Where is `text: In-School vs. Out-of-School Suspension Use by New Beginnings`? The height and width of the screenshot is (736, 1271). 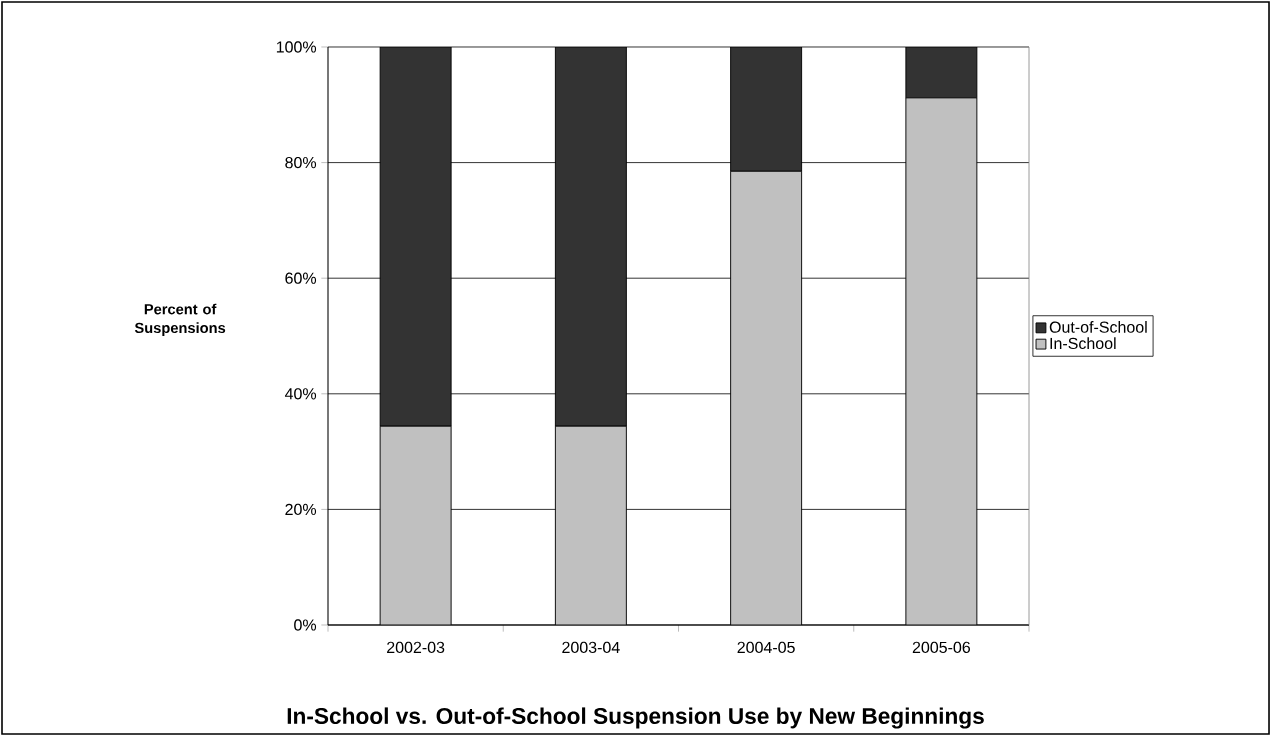
text: In-School vs. Out-of-School Suspension Use by New Beginnings is located at coordinates (635, 718).